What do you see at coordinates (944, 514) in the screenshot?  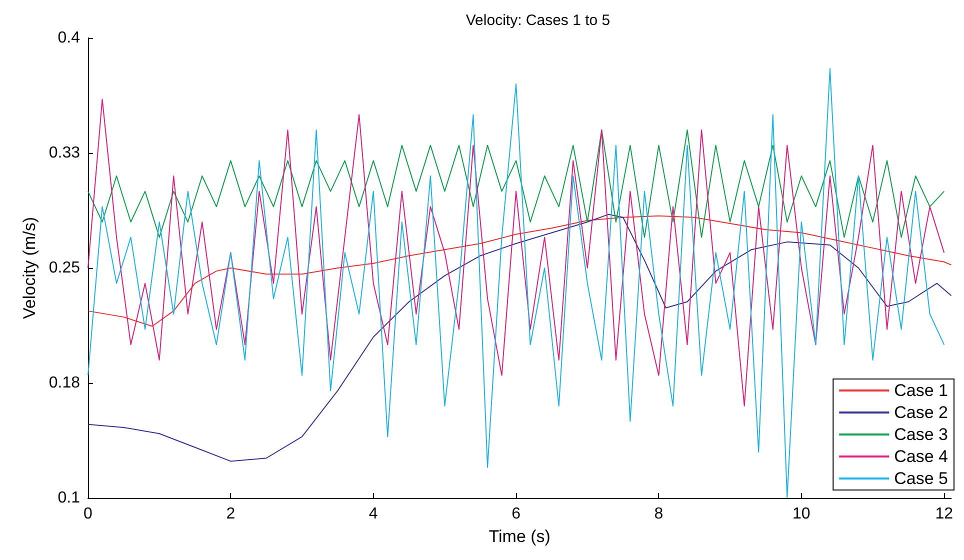 I see `x-tick-label: 12` at bounding box center [944, 514].